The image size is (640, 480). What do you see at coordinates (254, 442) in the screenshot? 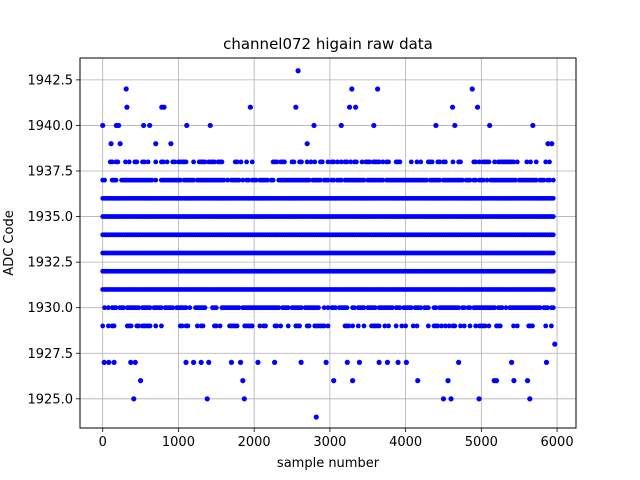
I see `x-tick-label: 2000` at bounding box center [254, 442].